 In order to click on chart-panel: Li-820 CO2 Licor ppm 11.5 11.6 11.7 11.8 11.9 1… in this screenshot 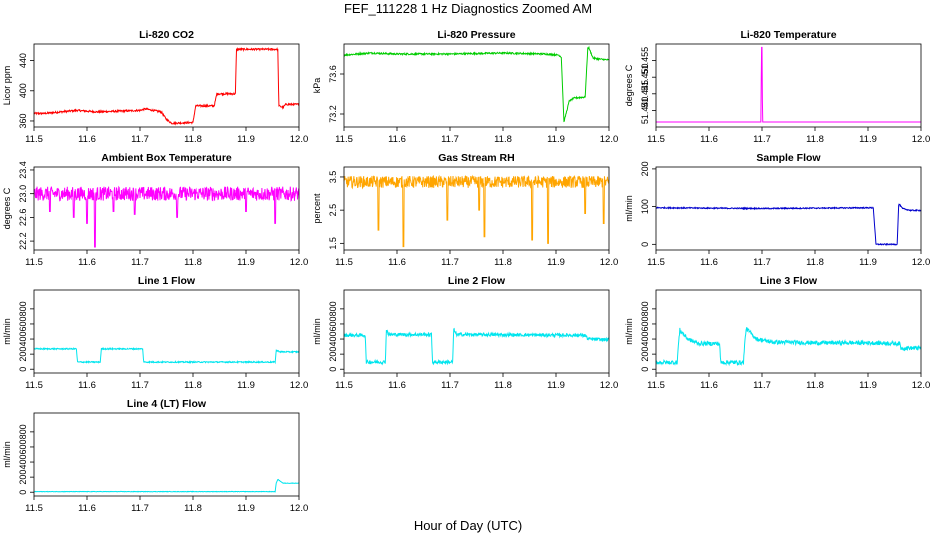, I will do `click(155, 87)`.